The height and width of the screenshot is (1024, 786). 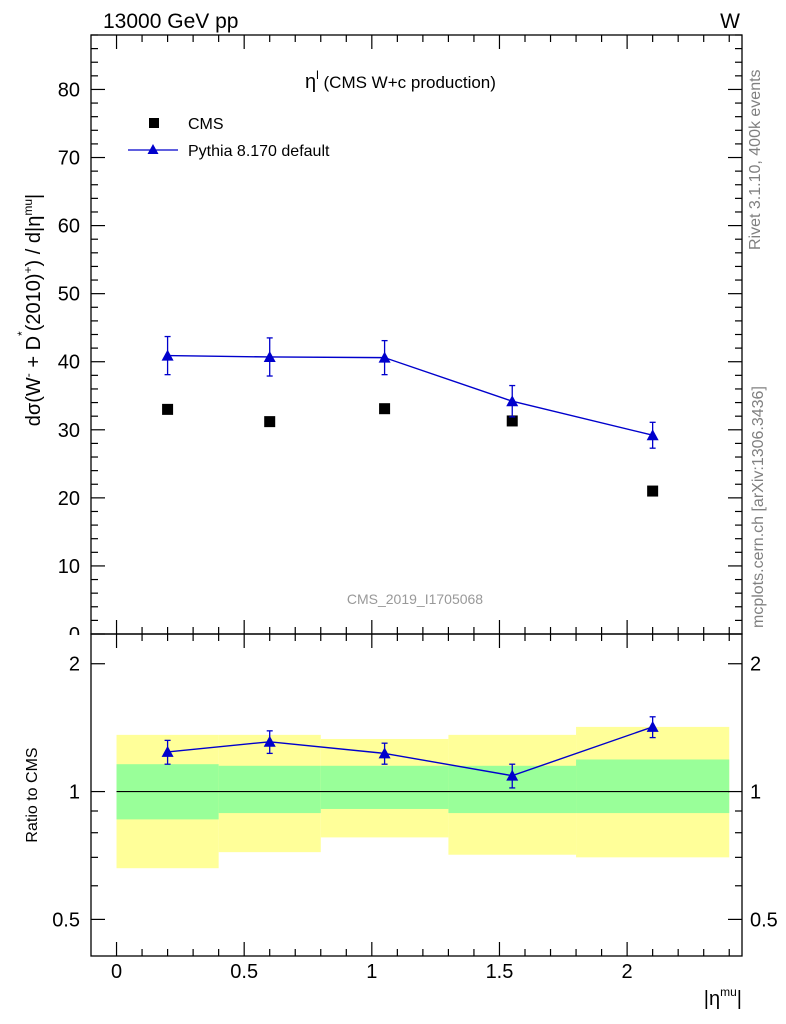 What do you see at coordinates (755, 793) in the screenshot?
I see `ratio-y-tick-label-right: 1` at bounding box center [755, 793].